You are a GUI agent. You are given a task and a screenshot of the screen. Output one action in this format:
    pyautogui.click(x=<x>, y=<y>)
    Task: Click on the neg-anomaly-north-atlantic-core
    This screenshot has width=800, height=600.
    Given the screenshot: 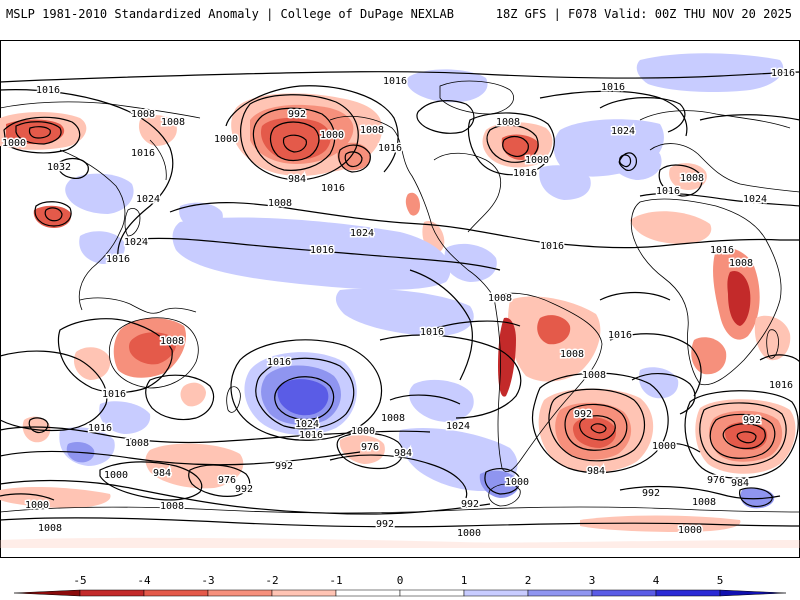 What is the action you would take?
    pyautogui.click(x=520, y=147)
    